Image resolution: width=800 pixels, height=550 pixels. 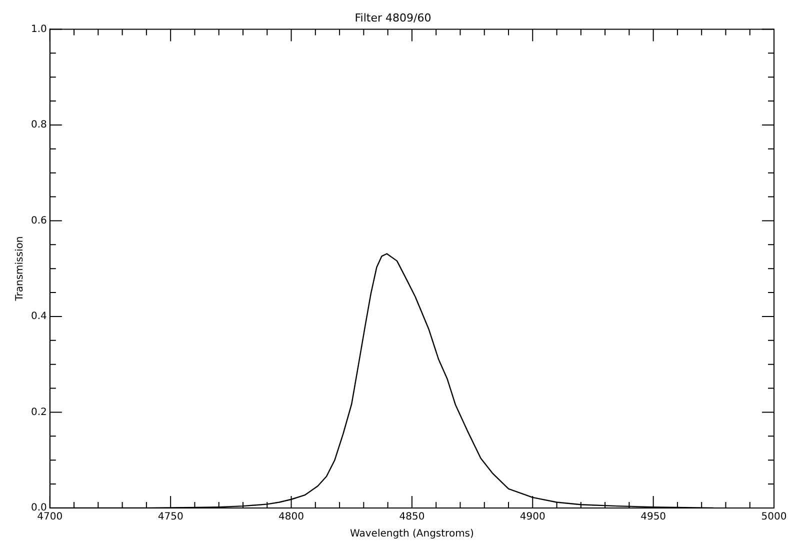 What do you see at coordinates (291, 517) in the screenshot?
I see `x-tick-label: 4800` at bounding box center [291, 517].